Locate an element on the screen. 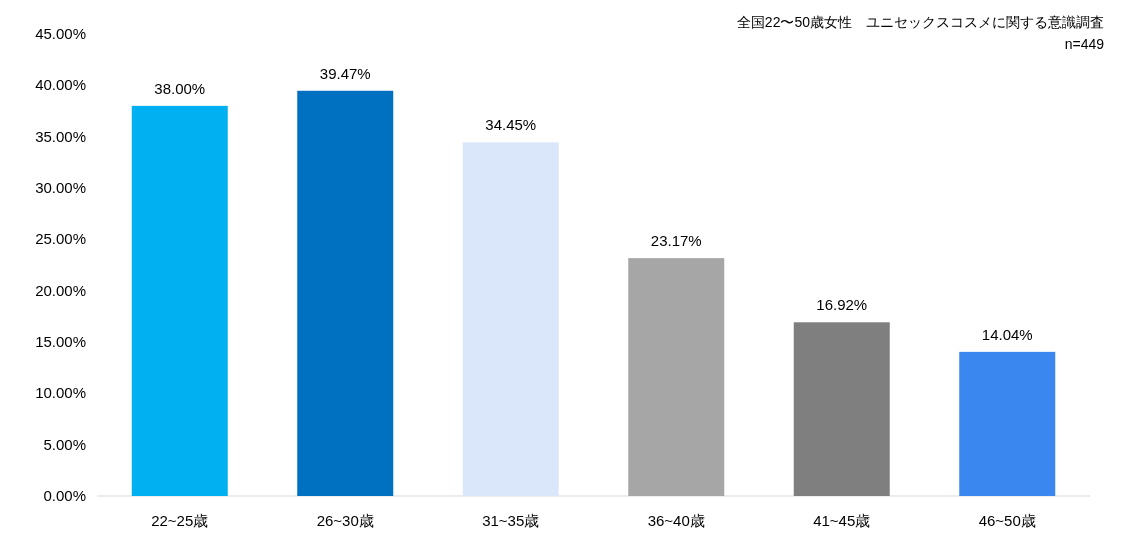  chart-title: 全国22〜50歳女性 ユニセックスコスメに関する意識調査 is located at coordinates (920, 22).